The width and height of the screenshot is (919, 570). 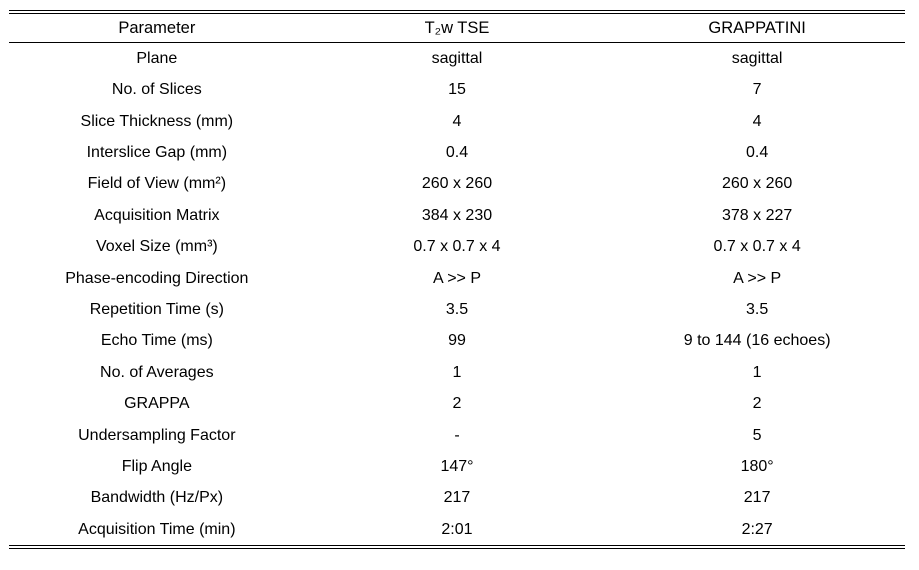 What do you see at coordinates (757, 184) in the screenshot?
I see `row-grappatini-value: 260 x 260` at bounding box center [757, 184].